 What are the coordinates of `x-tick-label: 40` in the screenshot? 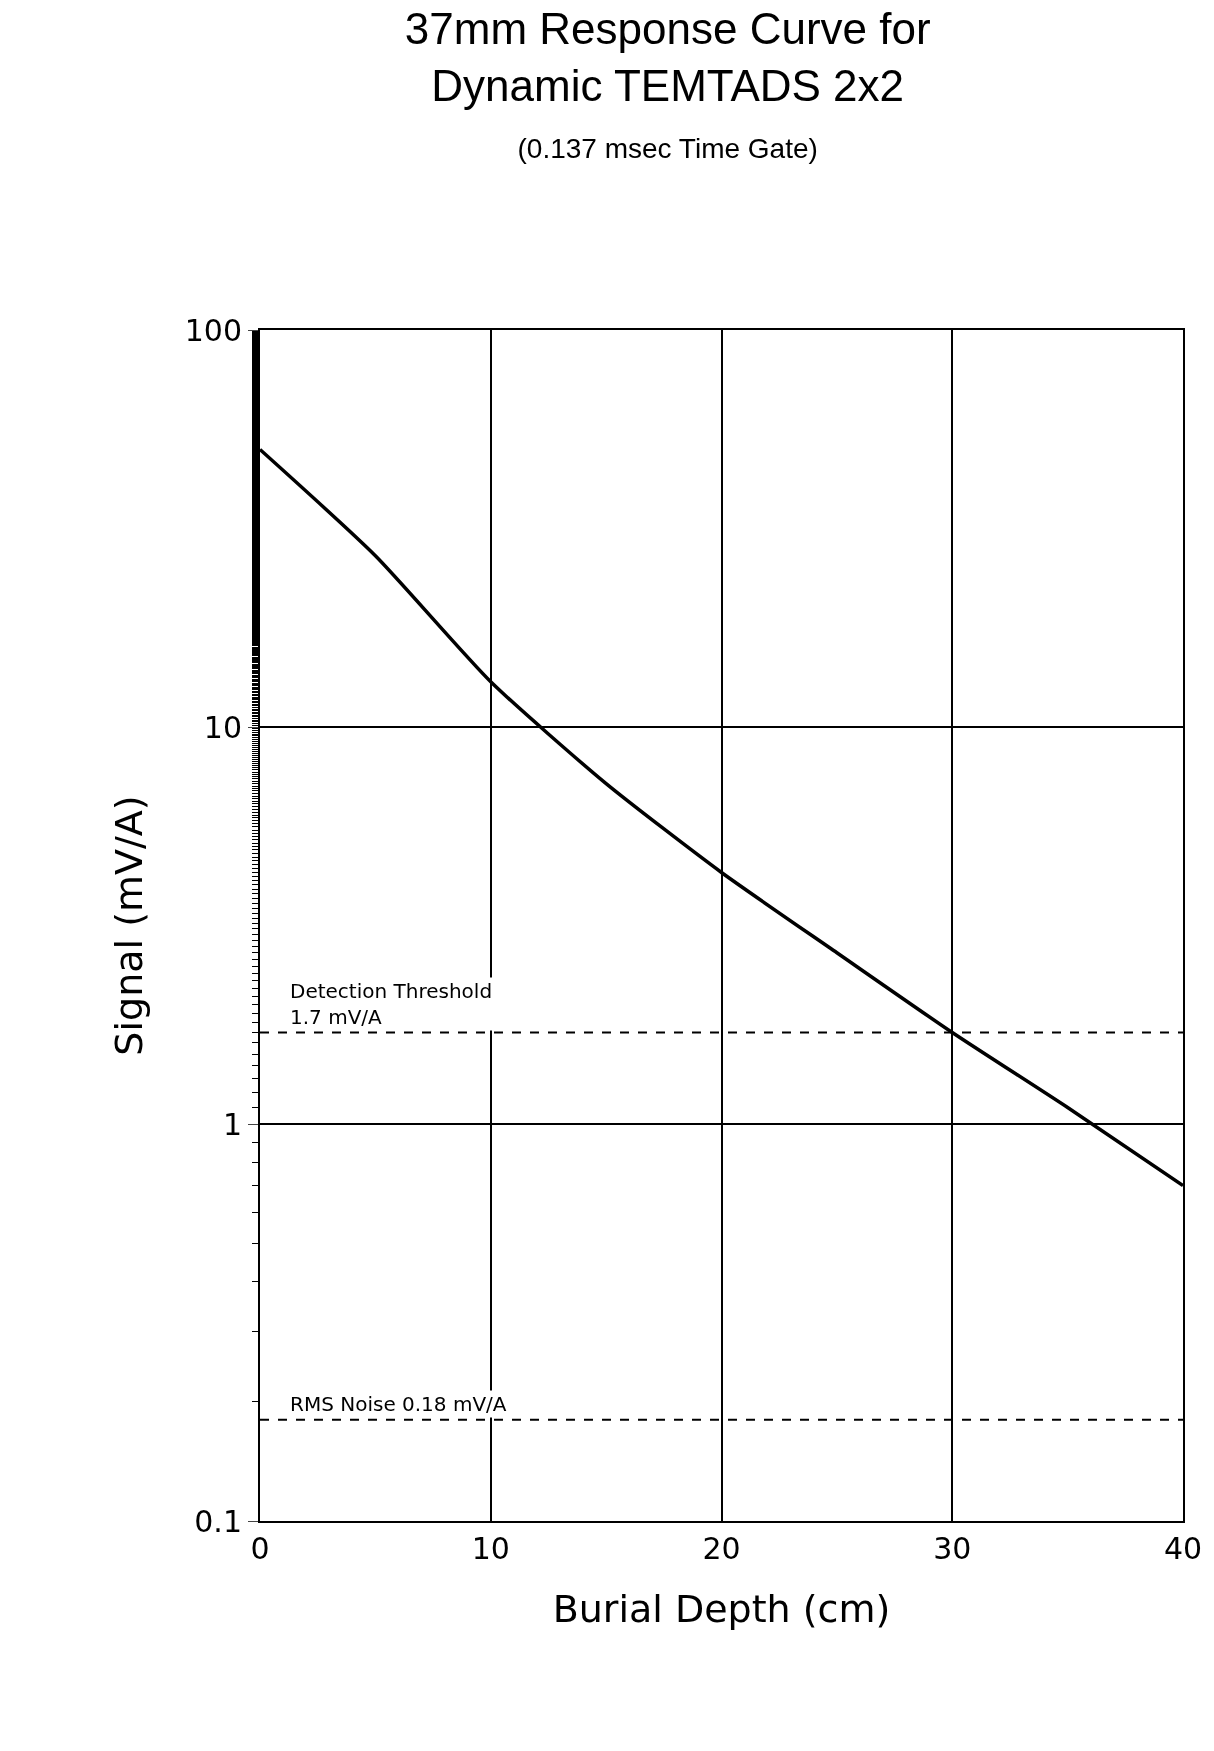 It's located at (1183, 1548).